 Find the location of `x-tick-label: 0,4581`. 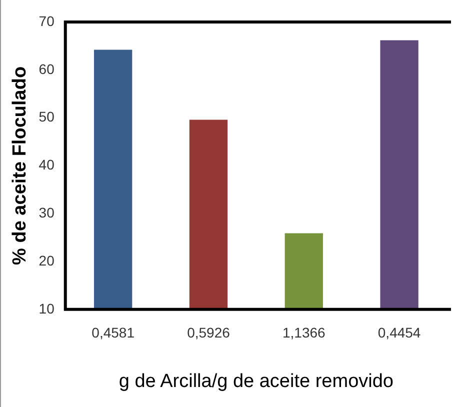

x-tick-label: 0,4581 is located at coordinates (113, 332).